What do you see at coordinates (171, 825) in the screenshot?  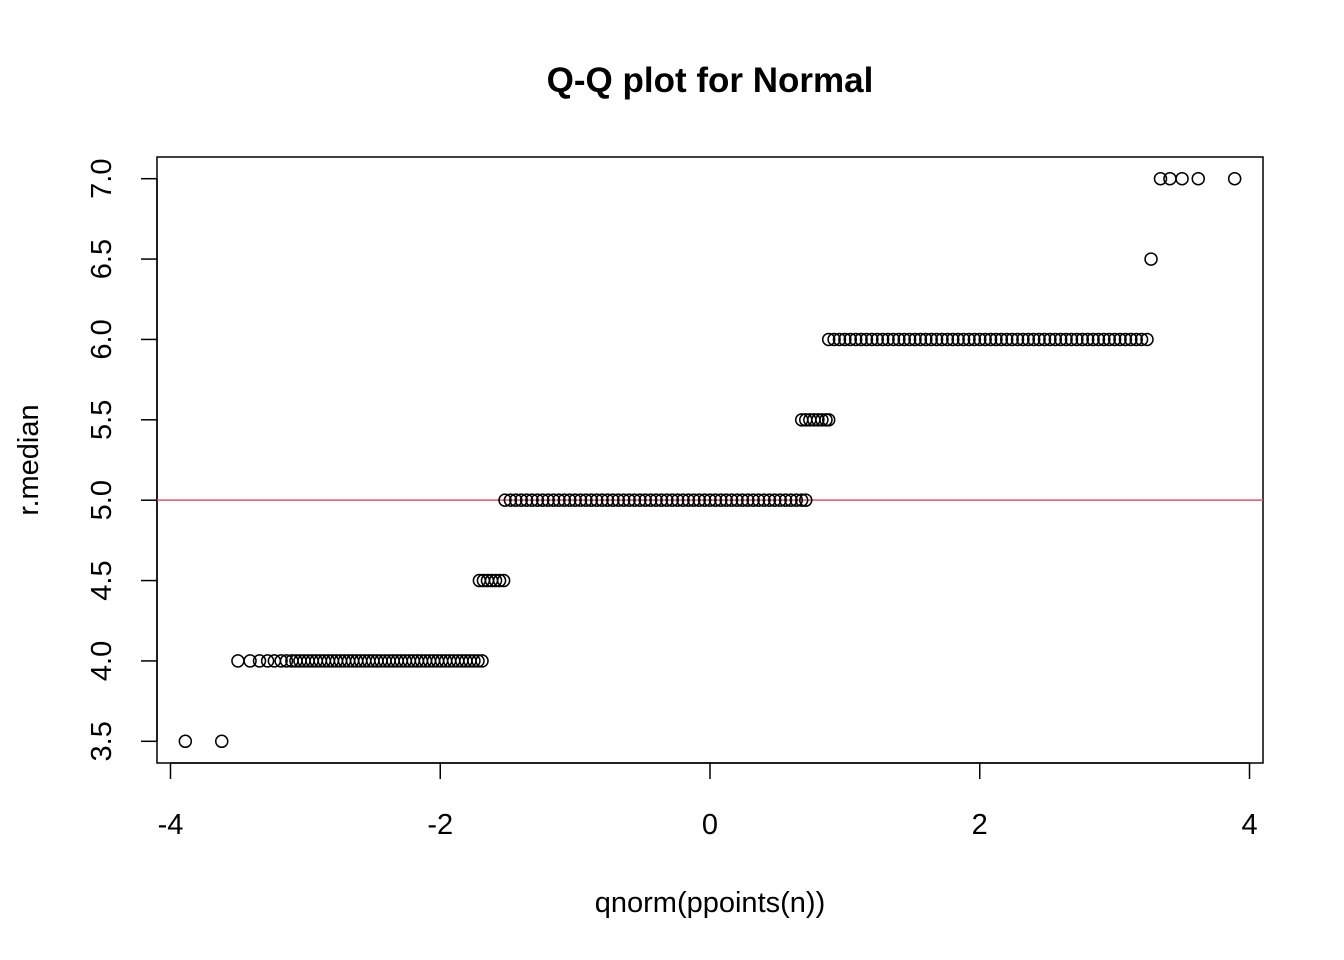 I see `x-tick-label: -4` at bounding box center [171, 825].